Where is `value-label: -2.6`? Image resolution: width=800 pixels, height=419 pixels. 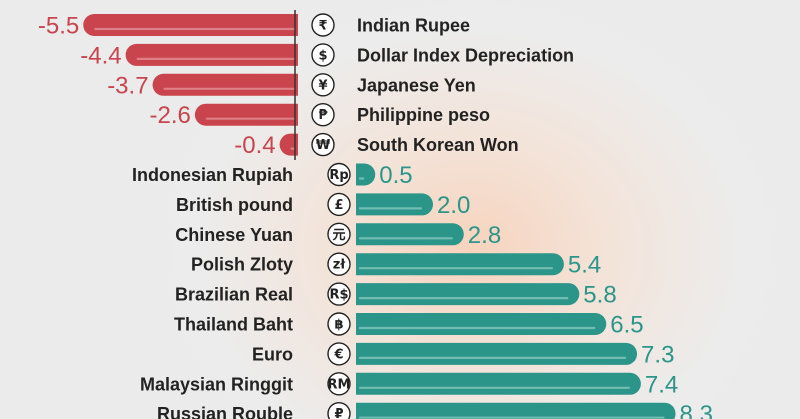
value-label: -2.6 is located at coordinates (170, 115).